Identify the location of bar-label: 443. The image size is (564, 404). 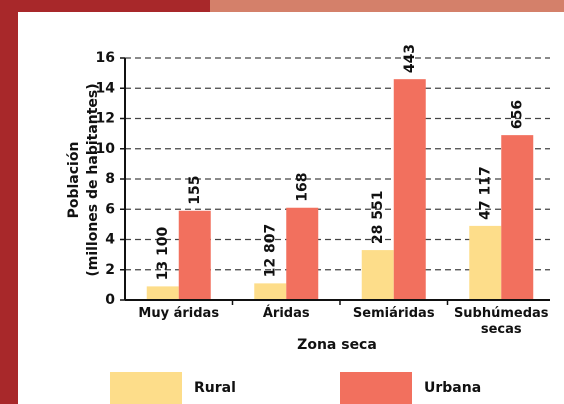
(410, 58).